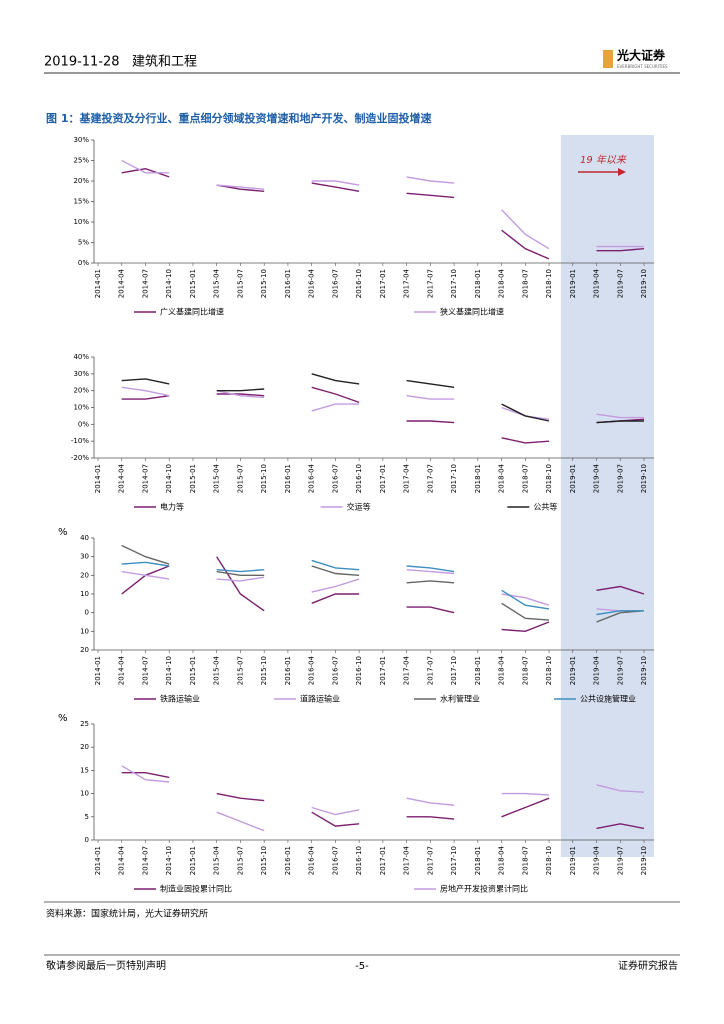  Describe the element at coordinates (472, 312) in the screenshot. I see `legend-label: 狭义基建同比增速` at that location.